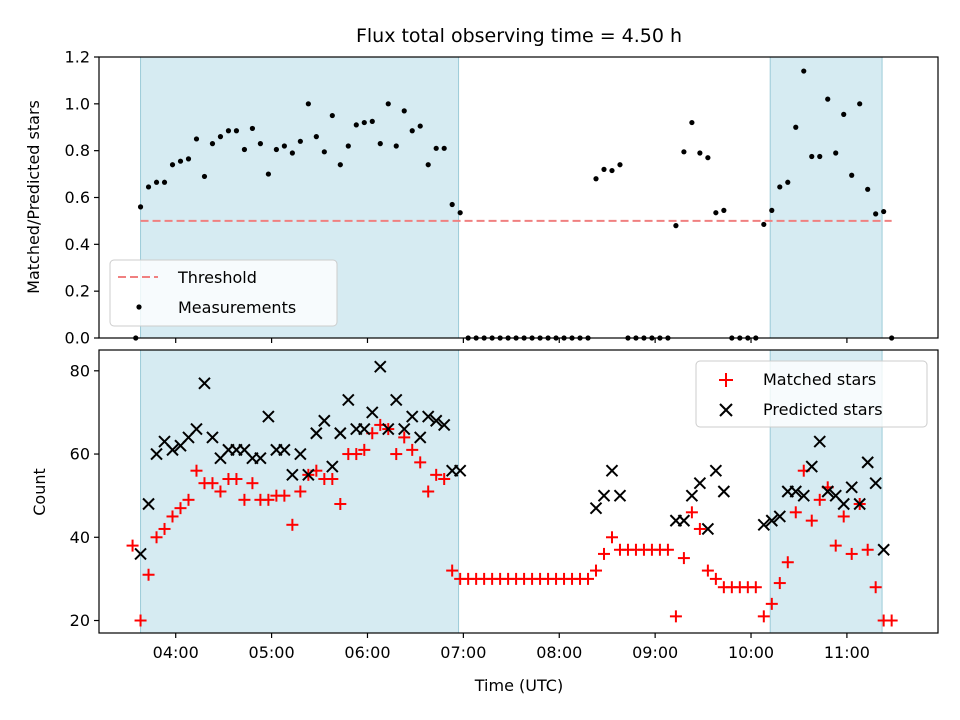 This screenshot has width=960, height=720. I want to click on x-tick-label: 04:00, so click(176, 652).